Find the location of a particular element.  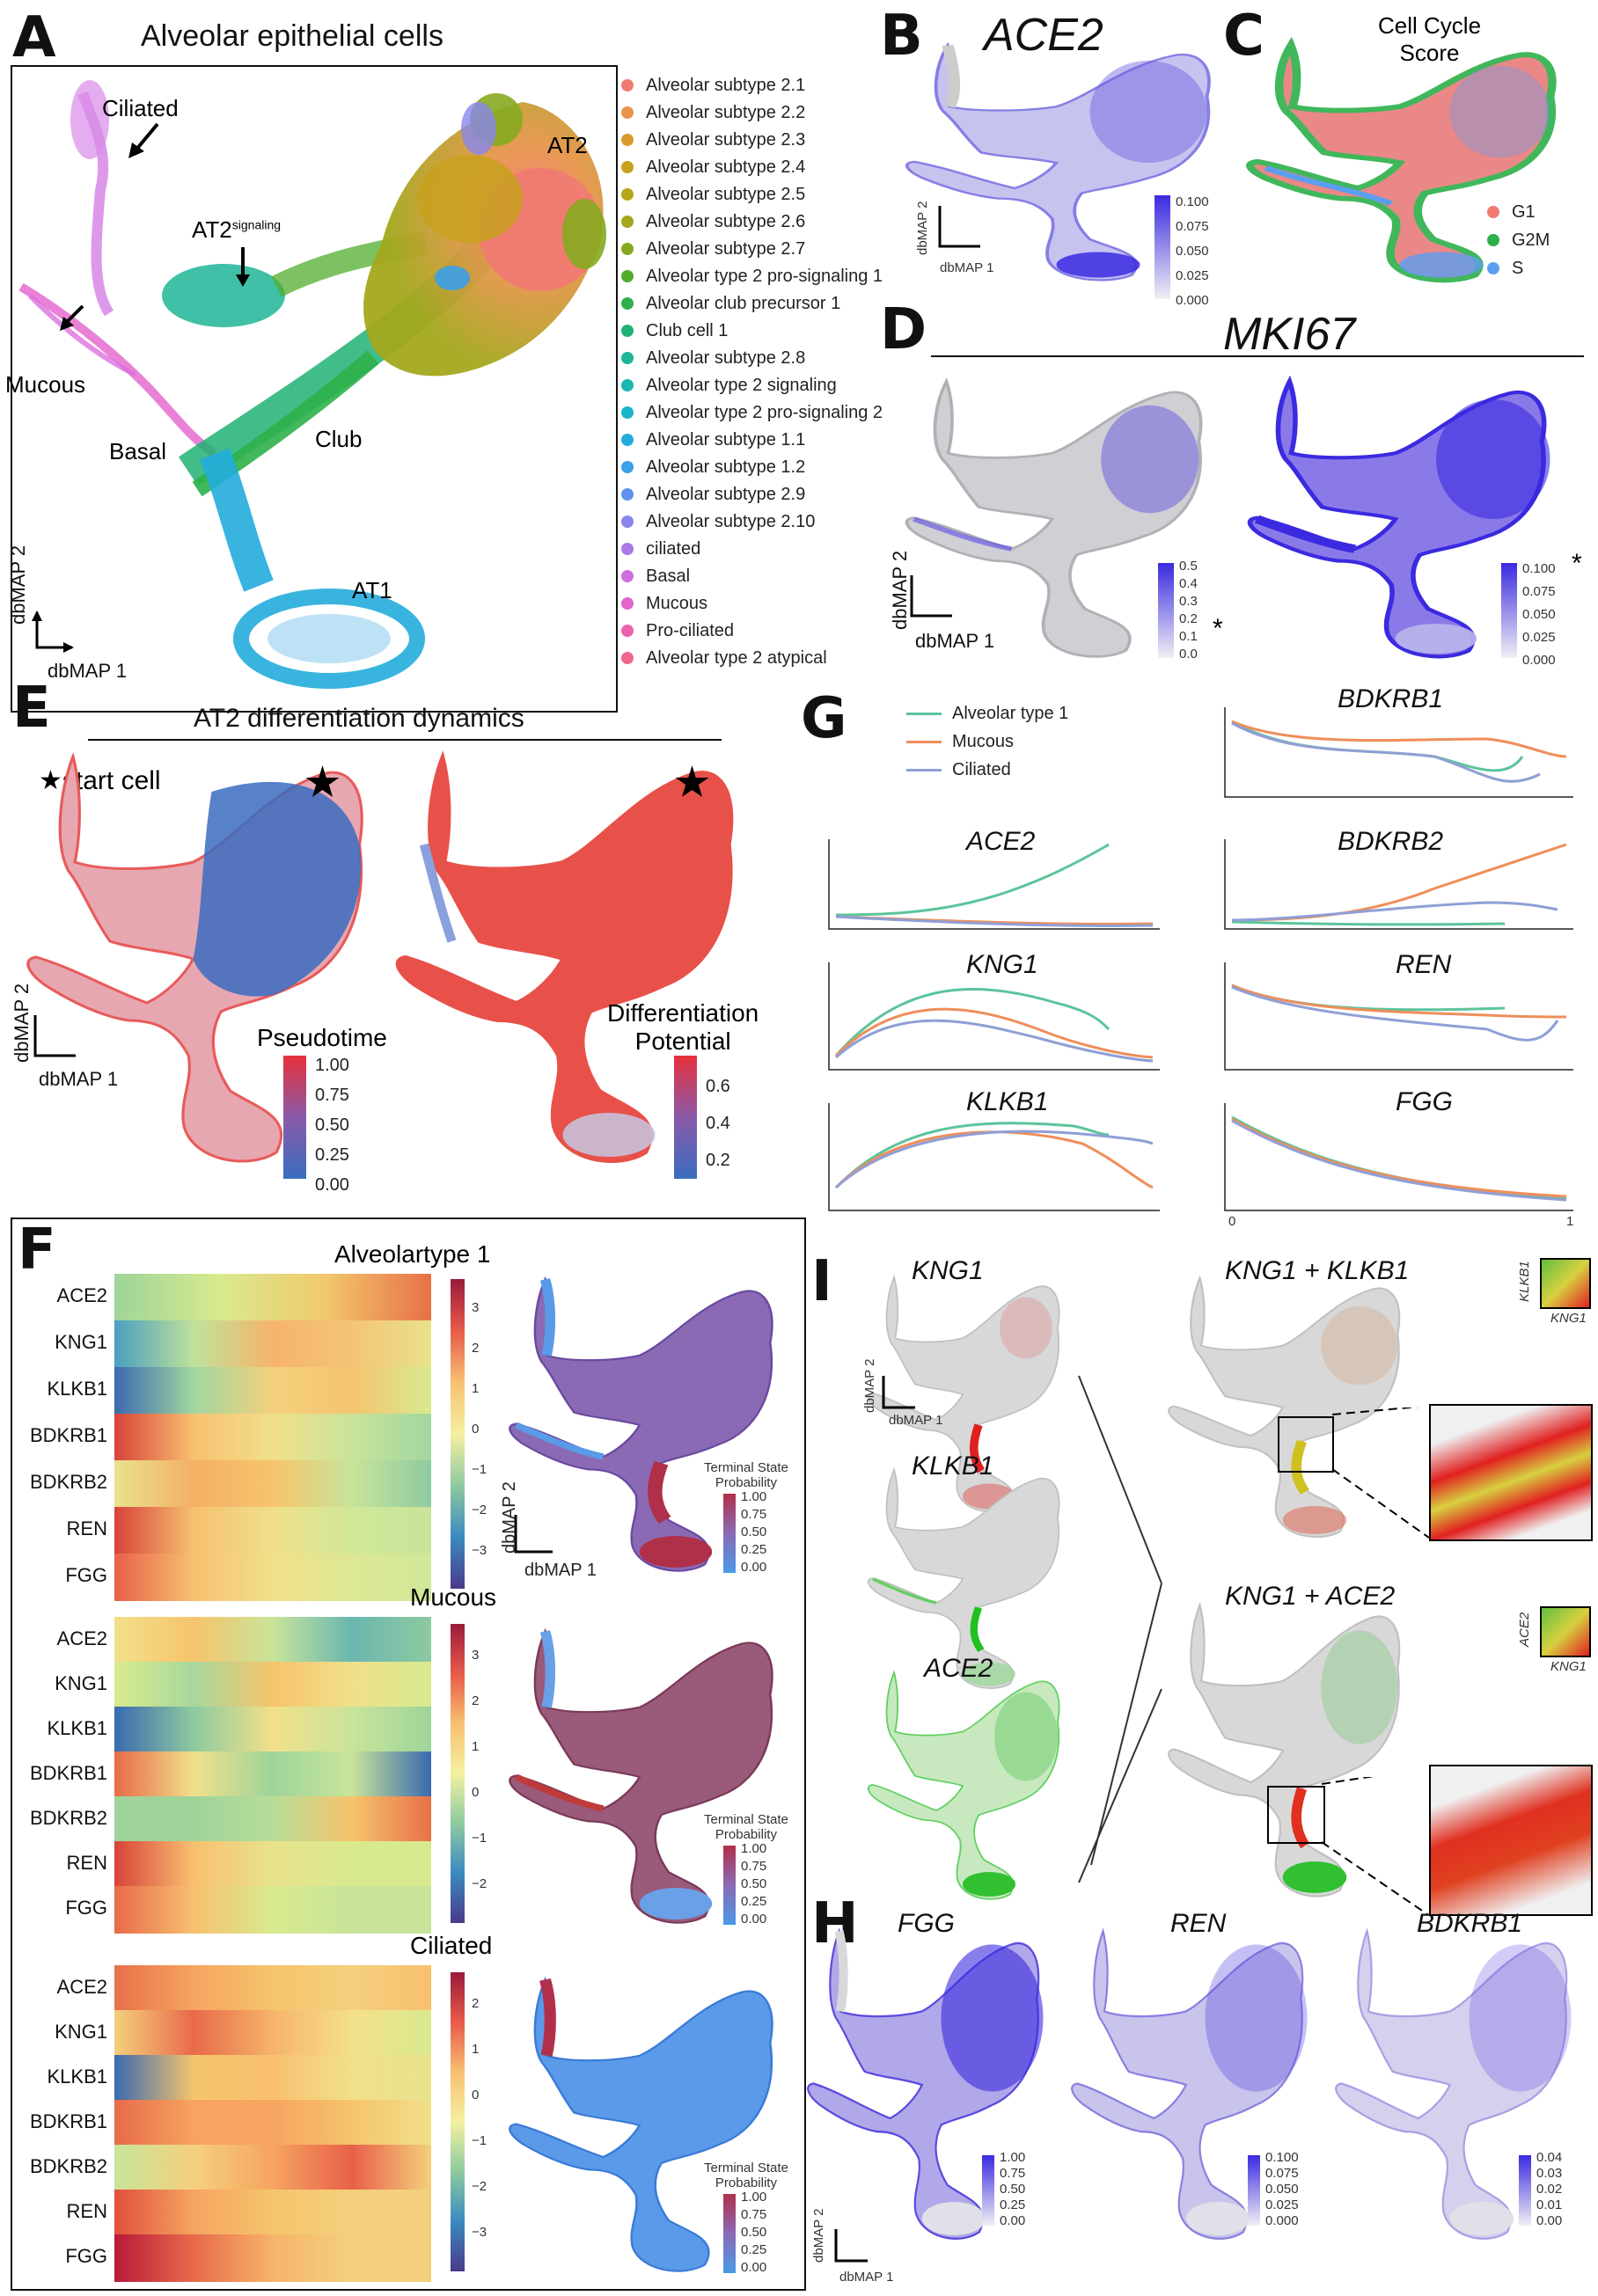

i-axes is located at coordinates (899, 1392).